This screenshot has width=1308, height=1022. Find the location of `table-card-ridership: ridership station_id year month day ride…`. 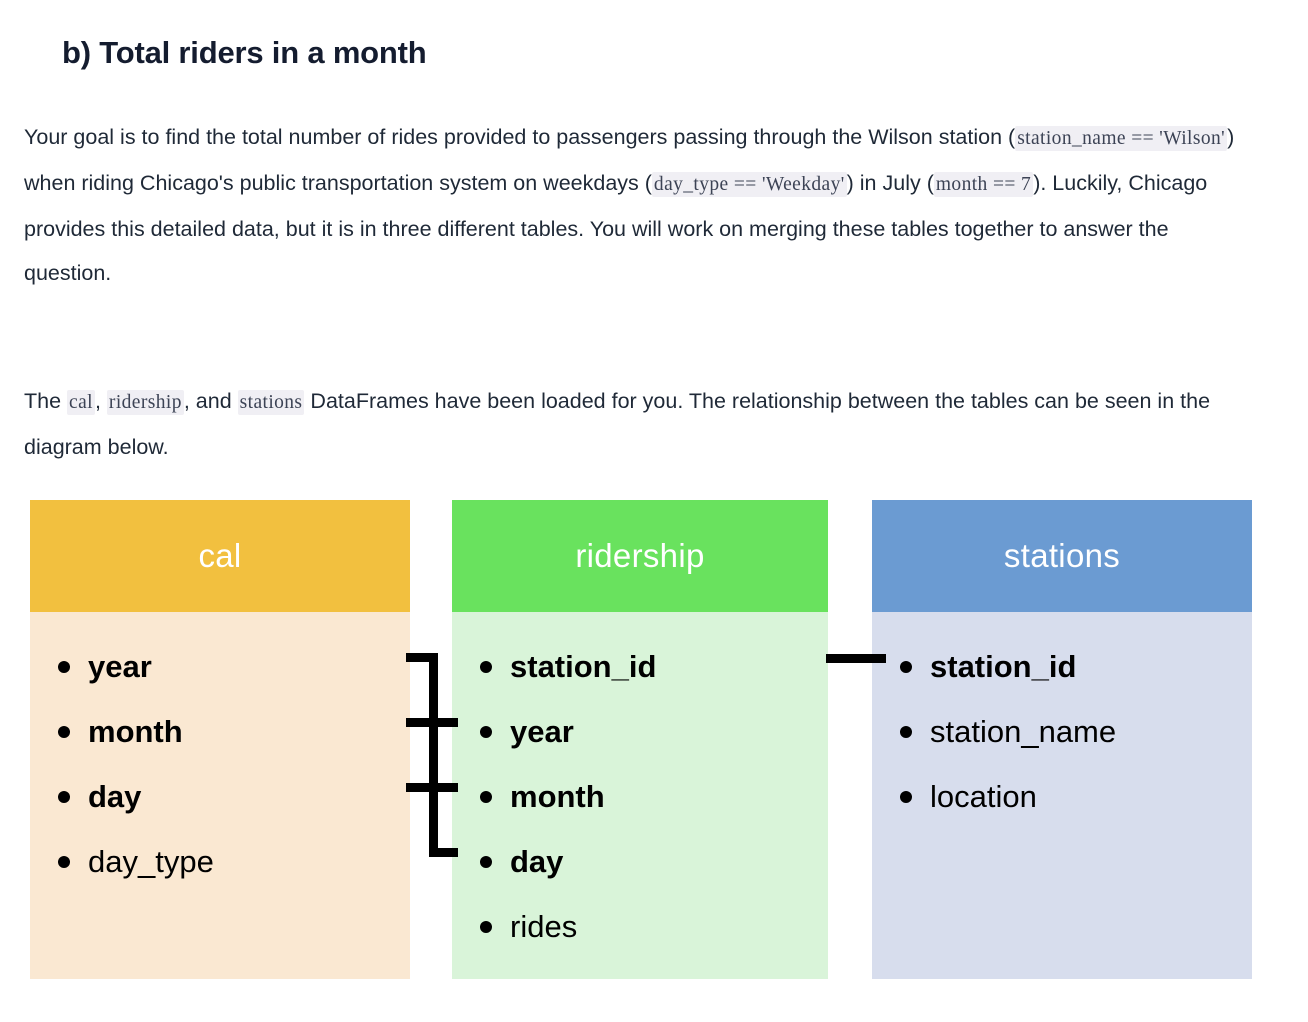

table-card-ridership: ridership station_id year month day ride… is located at coordinates (640, 739).